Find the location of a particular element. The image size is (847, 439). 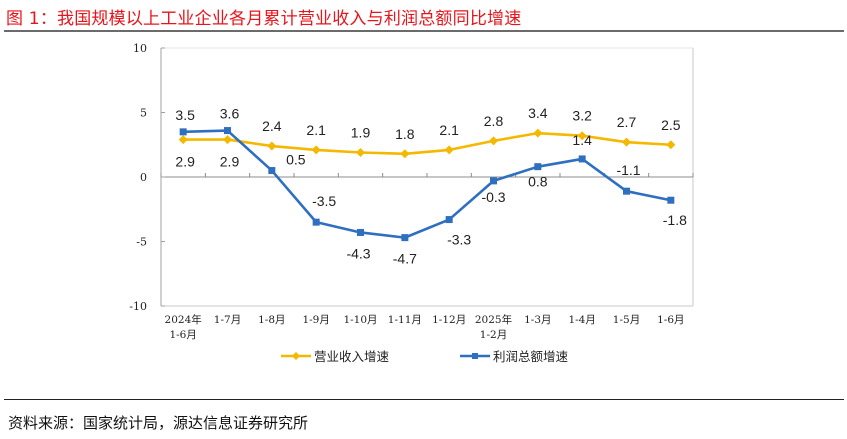

figure-title: 图 1：我国规模以上工业企业各月累计营业收入与利润总额同比增速 is located at coordinates (264, 19).